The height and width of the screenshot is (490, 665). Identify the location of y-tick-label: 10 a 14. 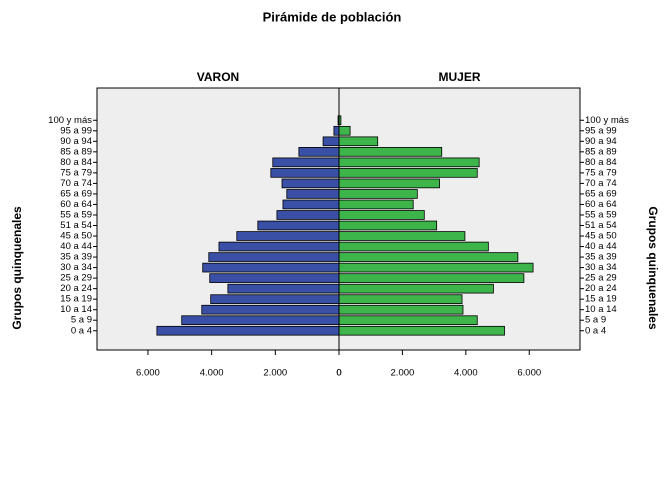
(76, 309).